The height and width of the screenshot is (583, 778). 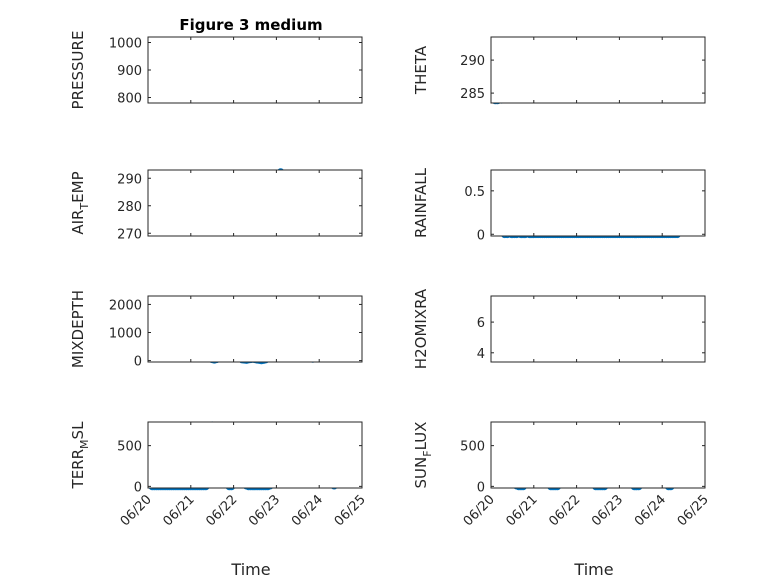 I want to click on subplot-4: 0 0.5 RAINFALL, so click(x=559, y=205).